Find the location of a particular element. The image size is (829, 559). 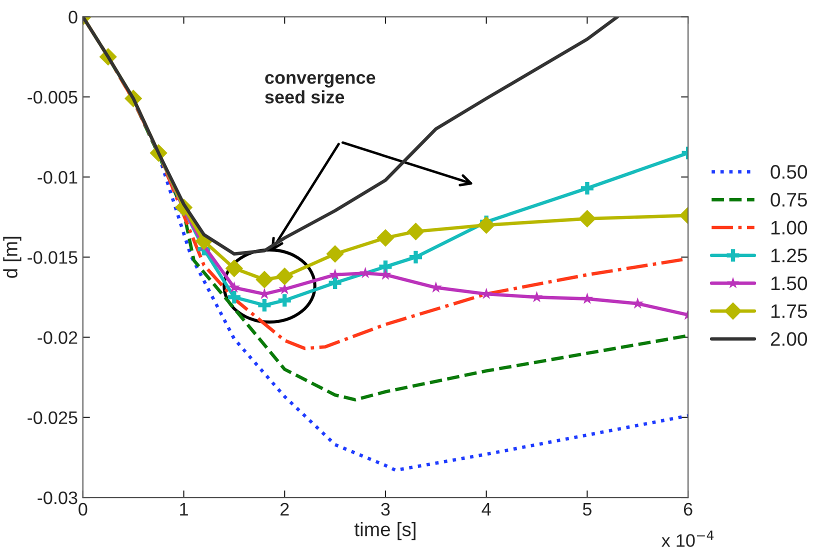

x-tick-label: 4 is located at coordinates (486, 509).